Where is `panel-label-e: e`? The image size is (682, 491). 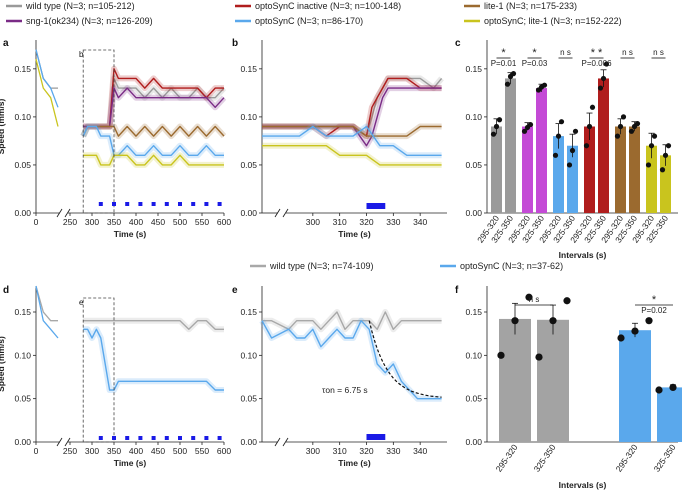
panel-label-e: e is located at coordinates (235, 290).